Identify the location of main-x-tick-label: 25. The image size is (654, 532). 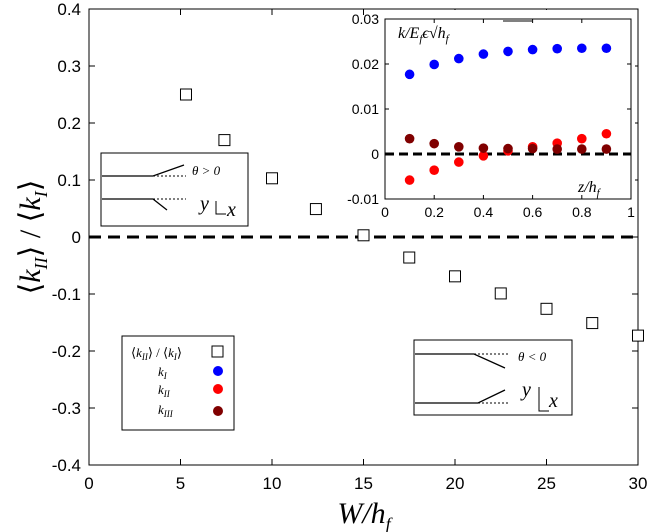
(546, 483).